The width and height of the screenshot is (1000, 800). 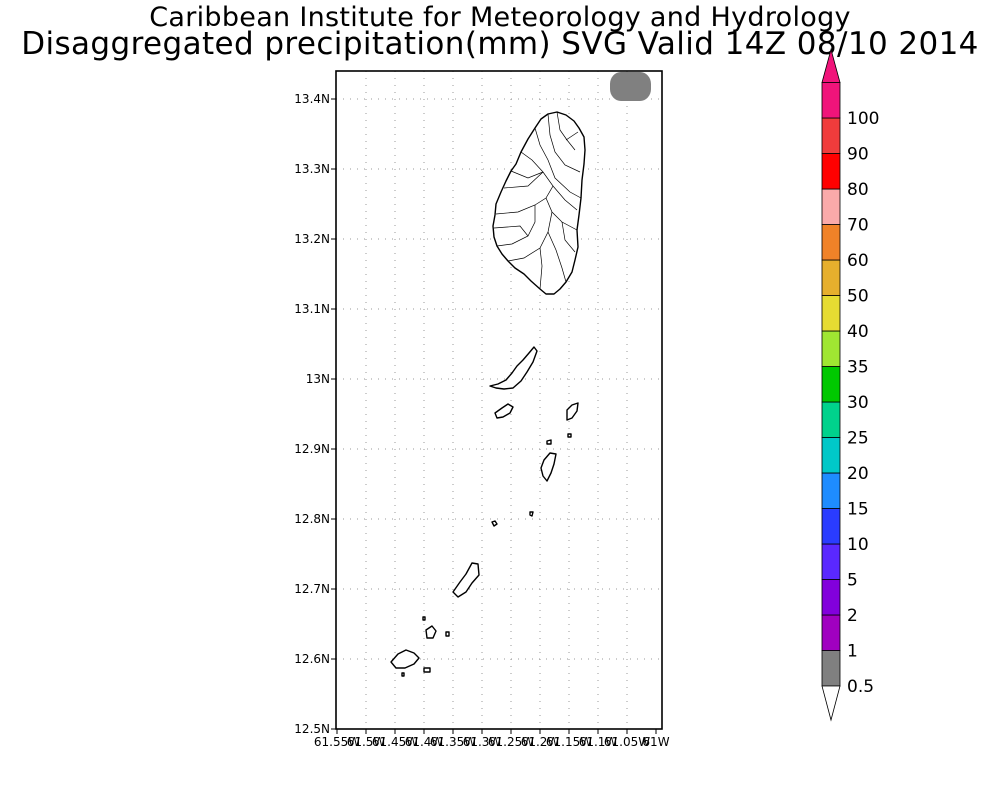 I want to click on island-bequia, so click(x=513, y=368).